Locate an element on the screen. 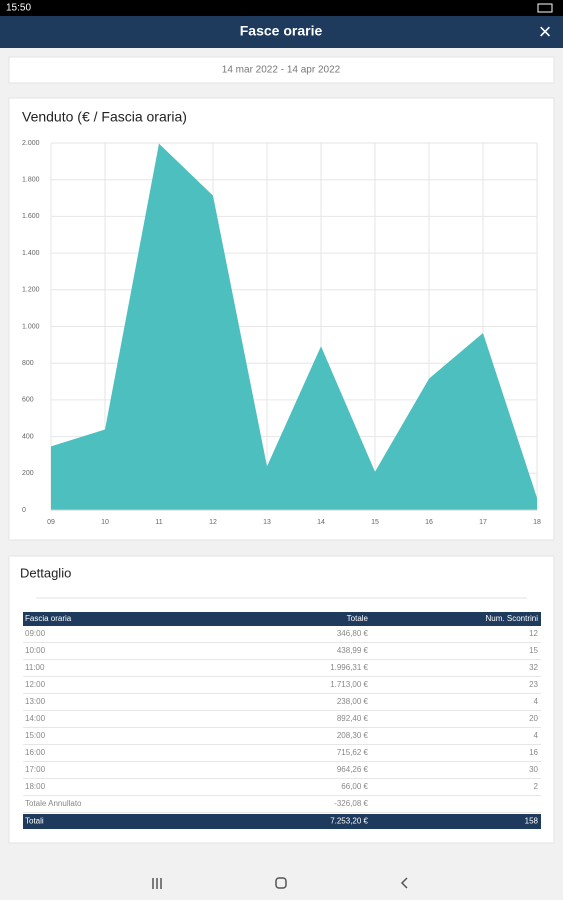  table-cell: 32 is located at coordinates (533, 667).